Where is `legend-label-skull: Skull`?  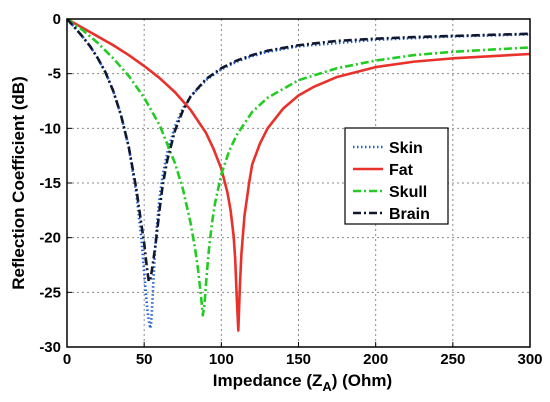 legend-label-skull: Skull is located at coordinates (408, 192).